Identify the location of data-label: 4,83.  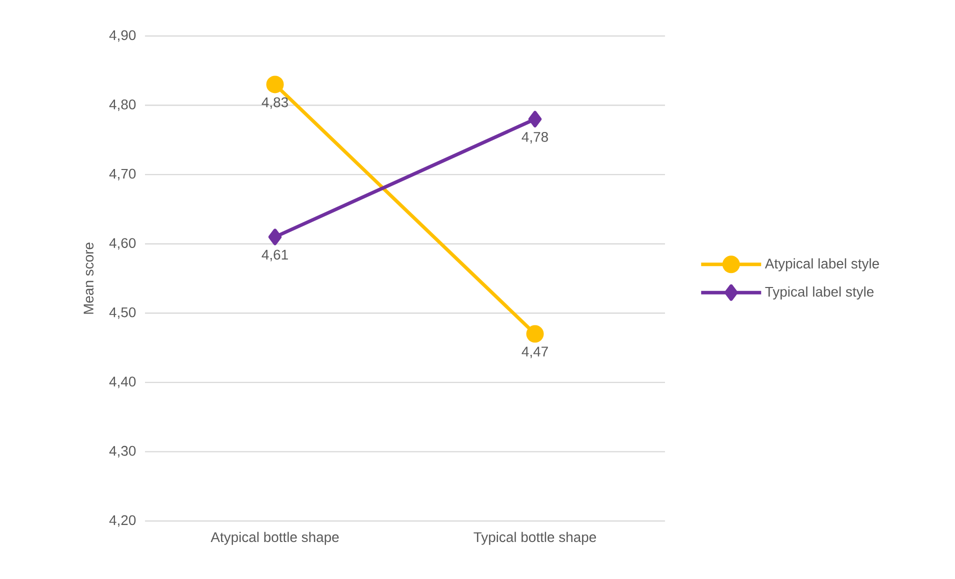
(275, 103).